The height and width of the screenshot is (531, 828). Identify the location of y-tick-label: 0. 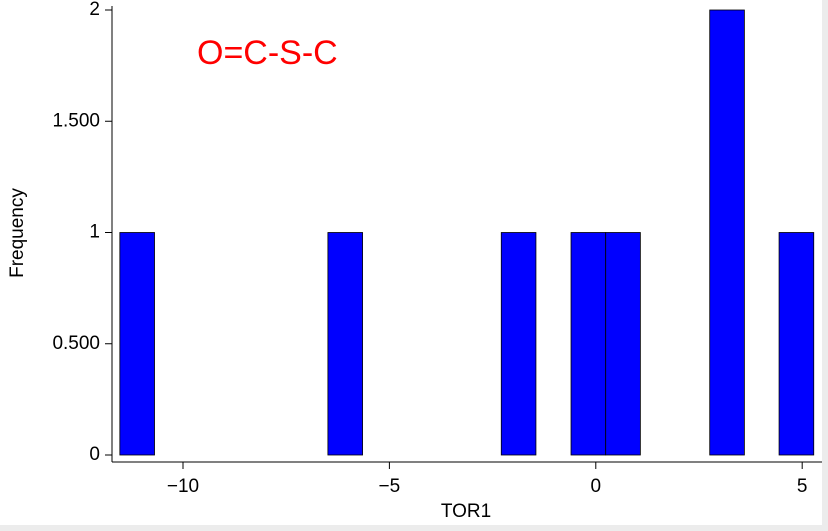
(94, 454).